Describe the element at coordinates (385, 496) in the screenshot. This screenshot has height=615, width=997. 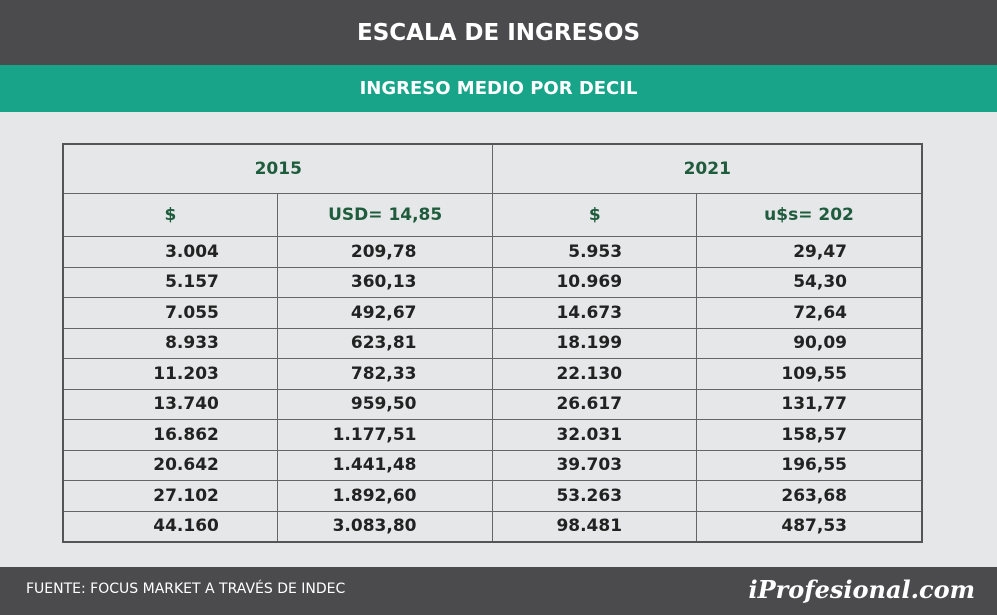
I see `cell: 1.892,60` at that location.